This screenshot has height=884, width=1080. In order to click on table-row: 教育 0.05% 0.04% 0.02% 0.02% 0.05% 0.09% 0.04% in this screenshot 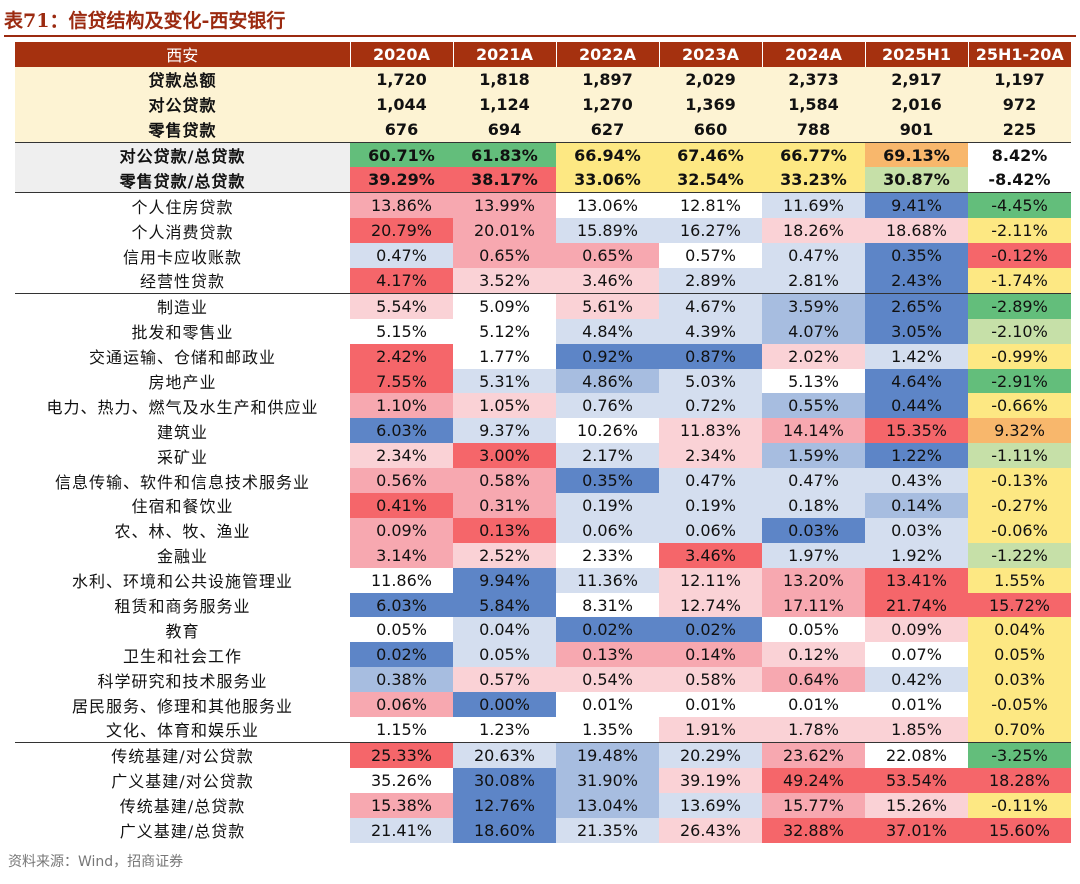, I will do `click(543, 630)`.